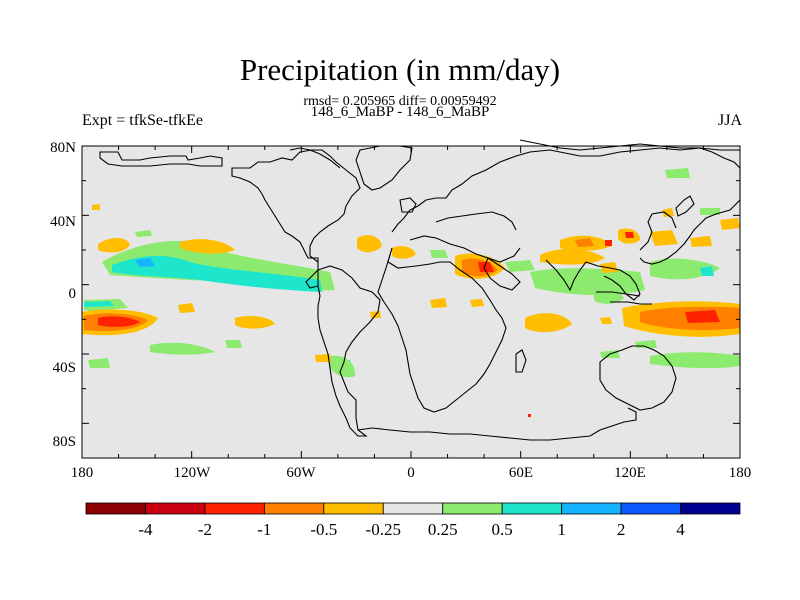 The height and width of the screenshot is (600, 800). What do you see at coordinates (630, 473) in the screenshot?
I see `lon-tick: 120E` at bounding box center [630, 473].